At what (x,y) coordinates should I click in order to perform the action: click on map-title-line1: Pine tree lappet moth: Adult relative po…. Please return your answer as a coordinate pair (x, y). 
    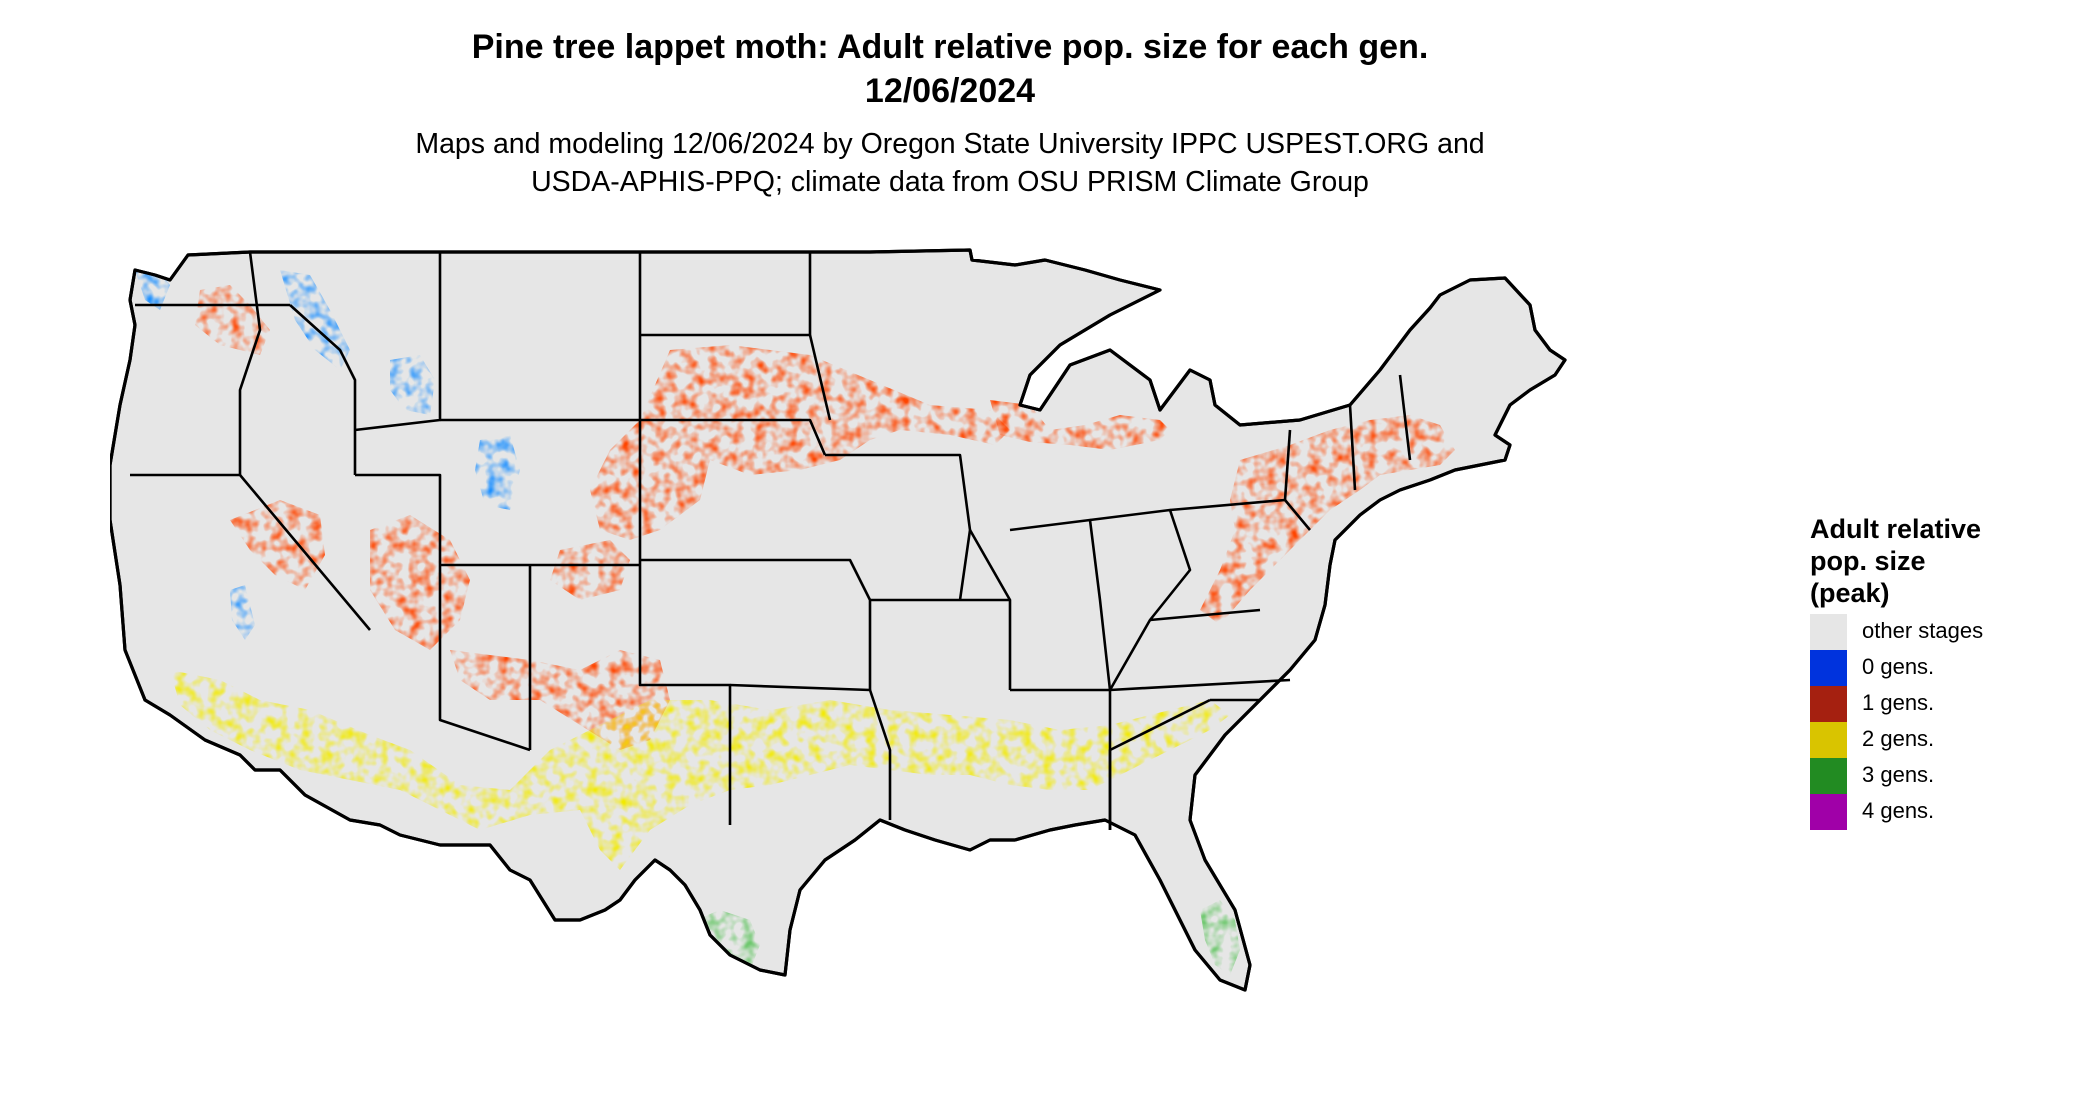
    Looking at the image, I should click on (950, 47).